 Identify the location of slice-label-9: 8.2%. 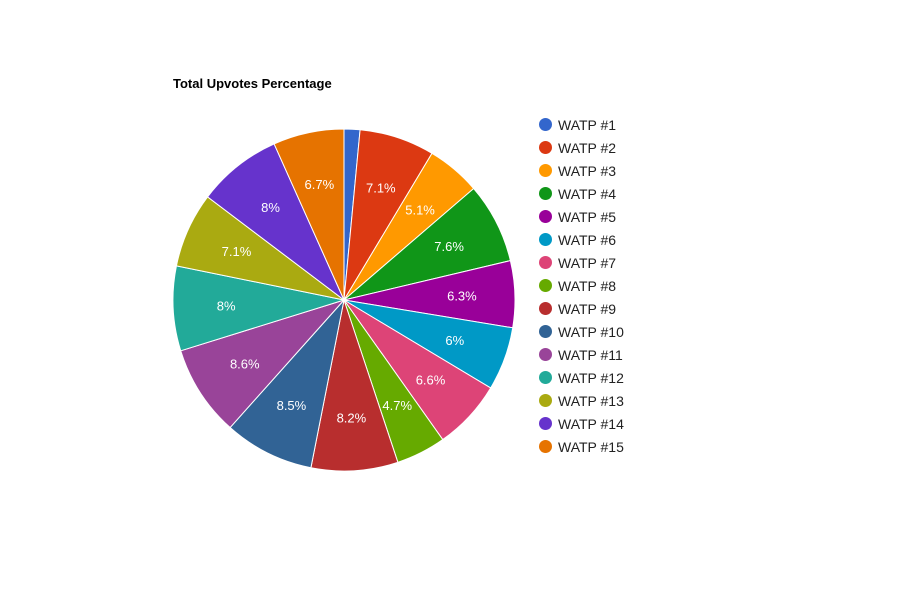
(352, 417).